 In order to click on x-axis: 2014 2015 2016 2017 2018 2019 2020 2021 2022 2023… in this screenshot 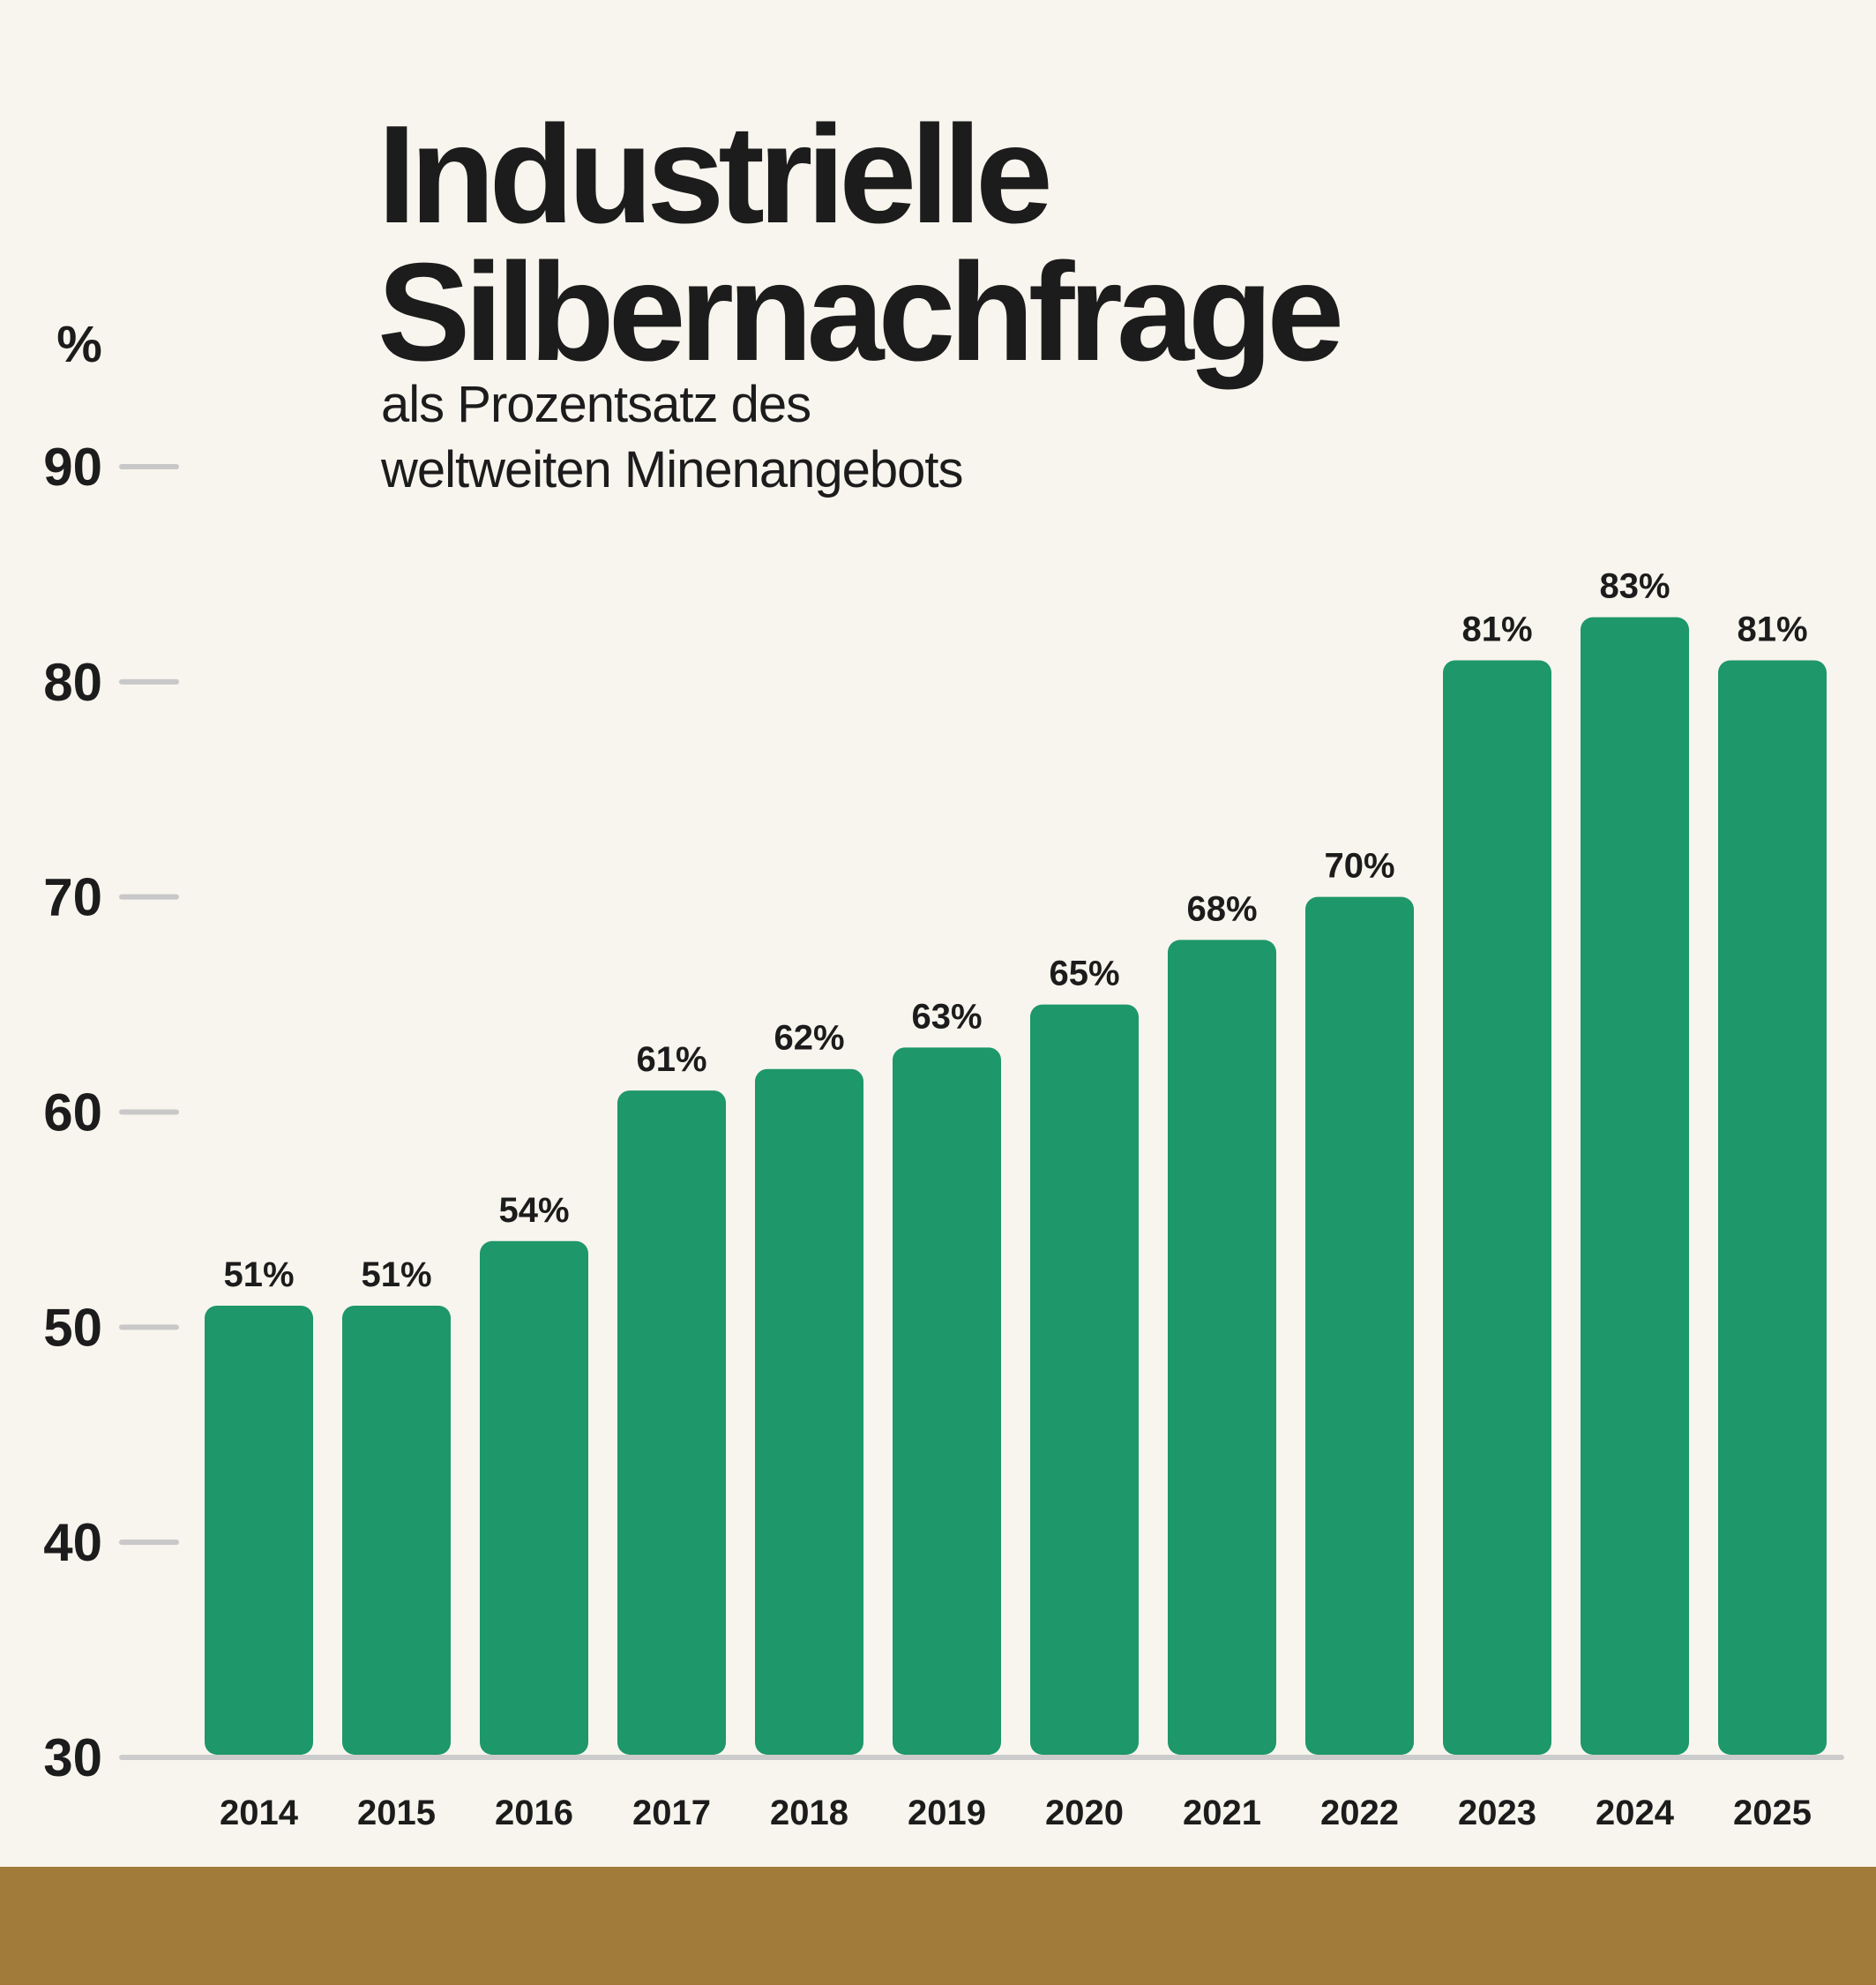, I will do `click(981, 1793)`.